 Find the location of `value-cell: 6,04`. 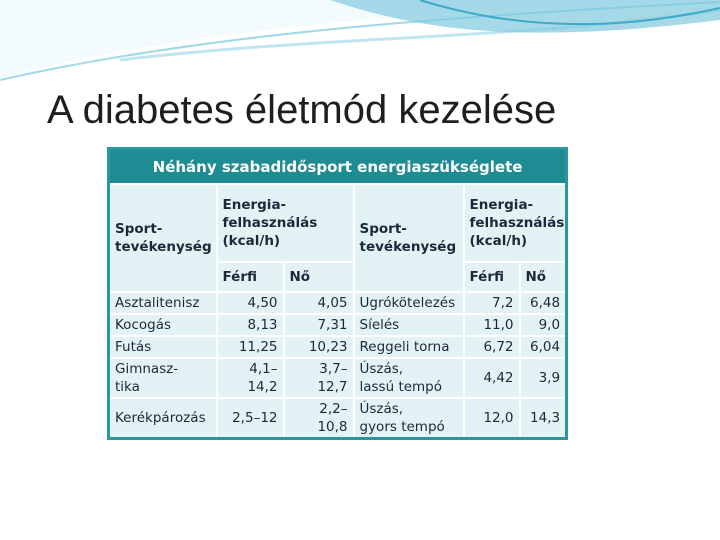

value-cell: 6,04 is located at coordinates (543, 347).